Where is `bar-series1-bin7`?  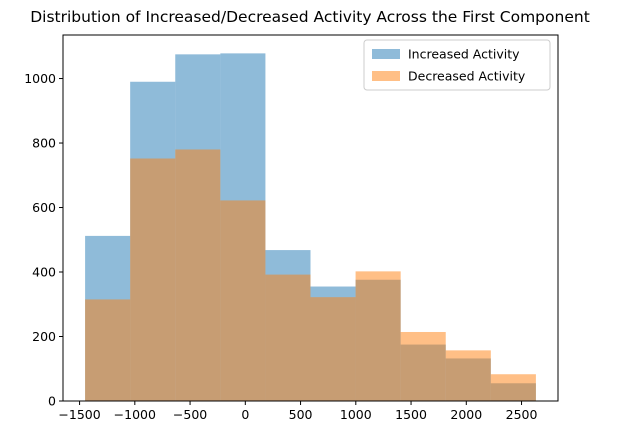
bar-series1-bin7 is located at coordinates (423, 366).